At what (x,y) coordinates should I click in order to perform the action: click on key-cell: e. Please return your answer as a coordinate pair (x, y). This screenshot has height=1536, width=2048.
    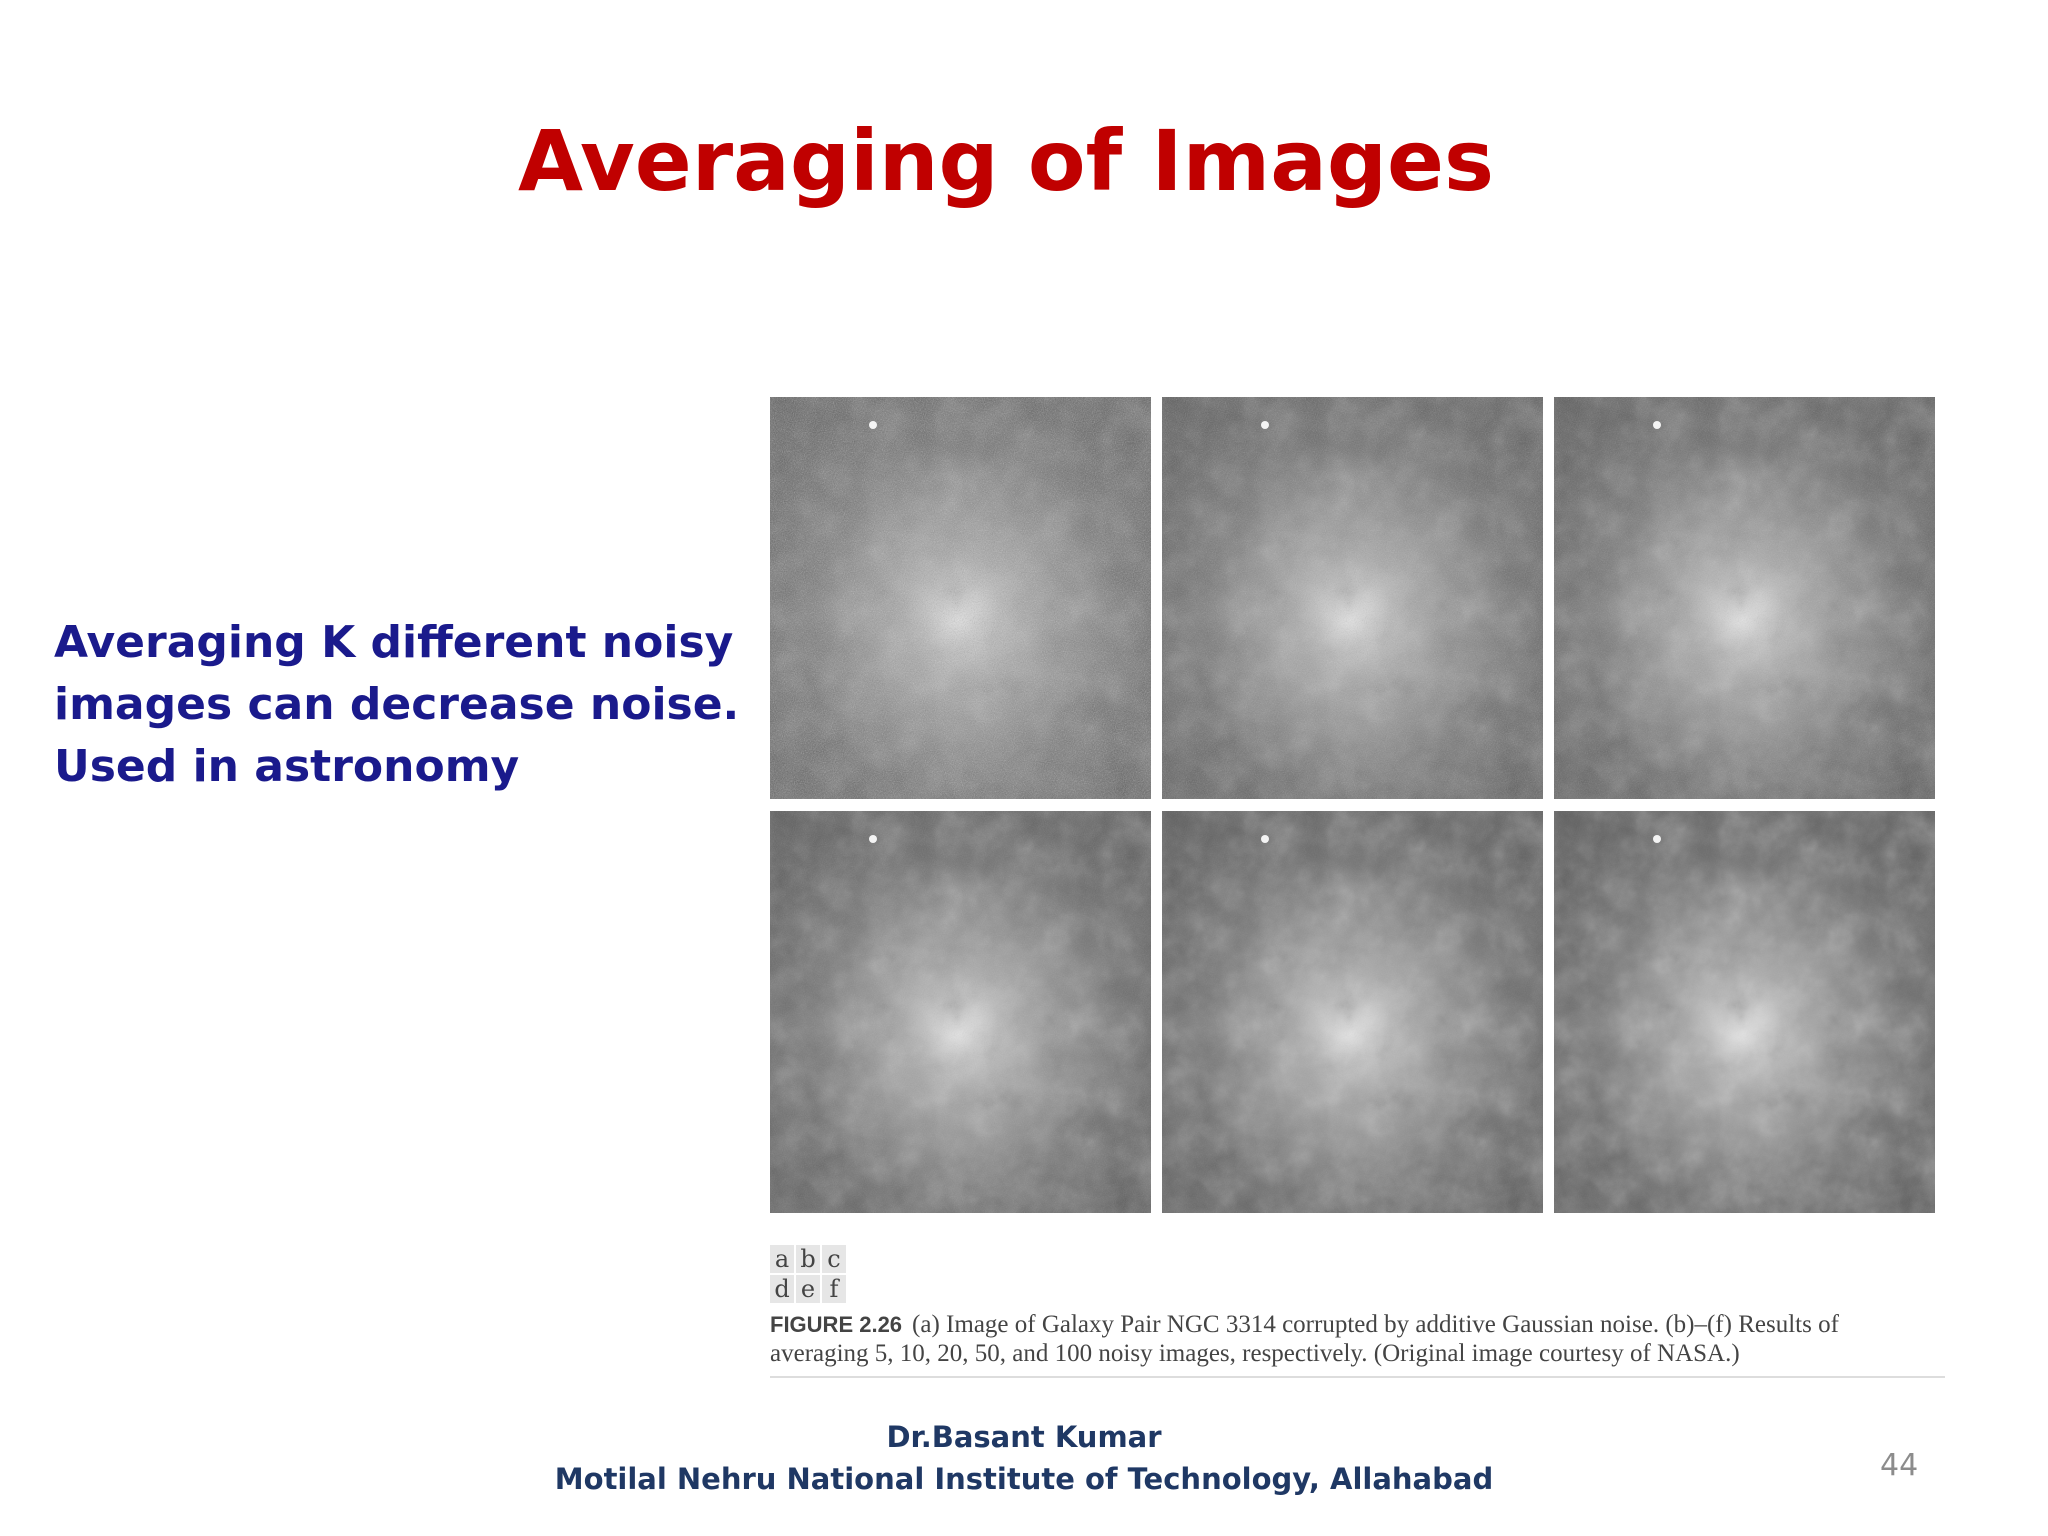
    Looking at the image, I should click on (808, 1289).